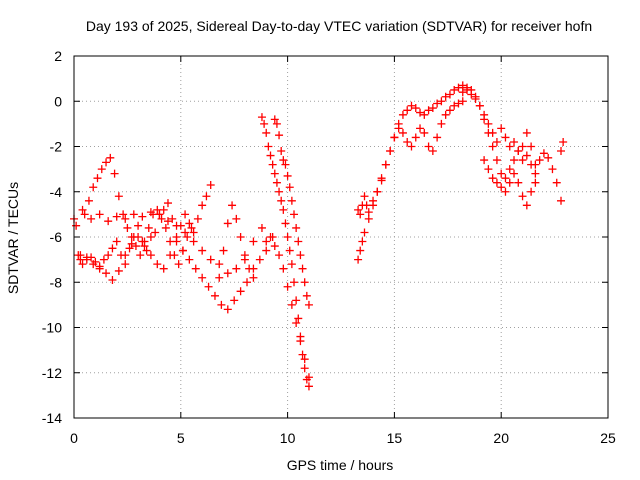 The height and width of the screenshot is (480, 640). Describe the element at coordinates (56, 147) in the screenshot. I see `y-tick-label: -2` at that location.